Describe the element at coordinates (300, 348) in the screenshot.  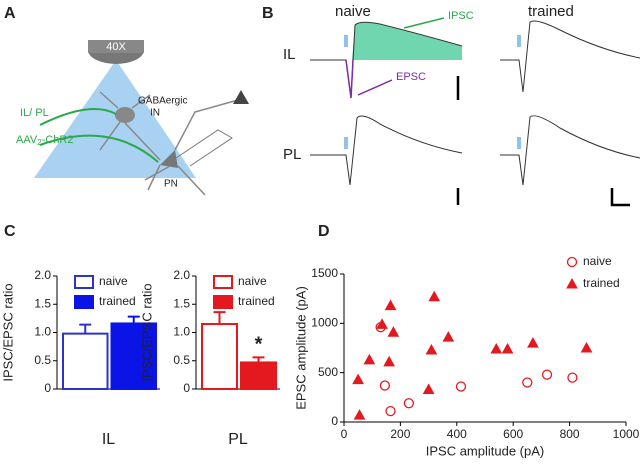
I see `y-axis-label: EPSC amplitude (pA)` at that location.